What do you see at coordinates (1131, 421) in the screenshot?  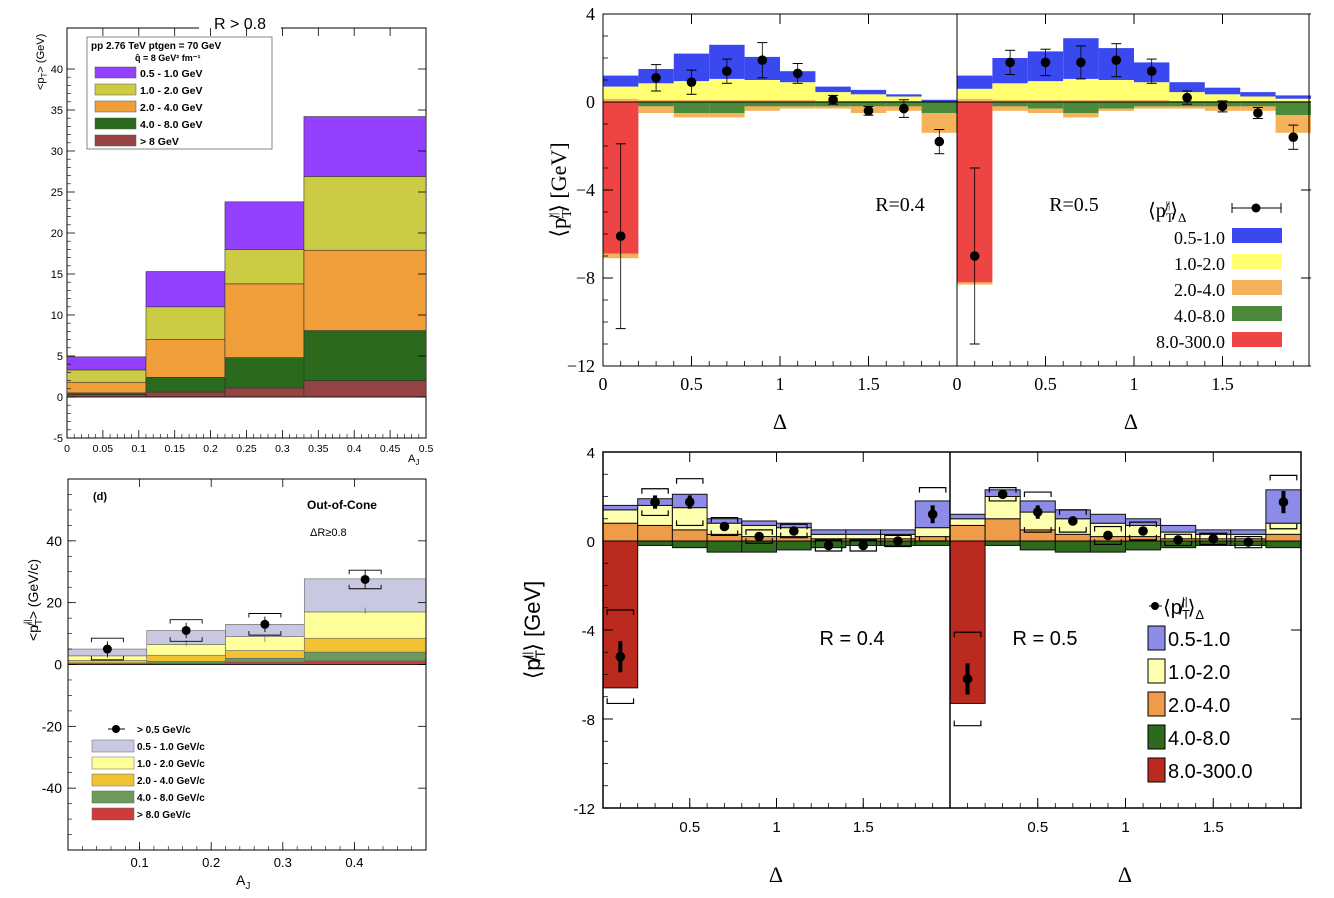 I see `chart-b-xlabel-right: Δ` at bounding box center [1131, 421].